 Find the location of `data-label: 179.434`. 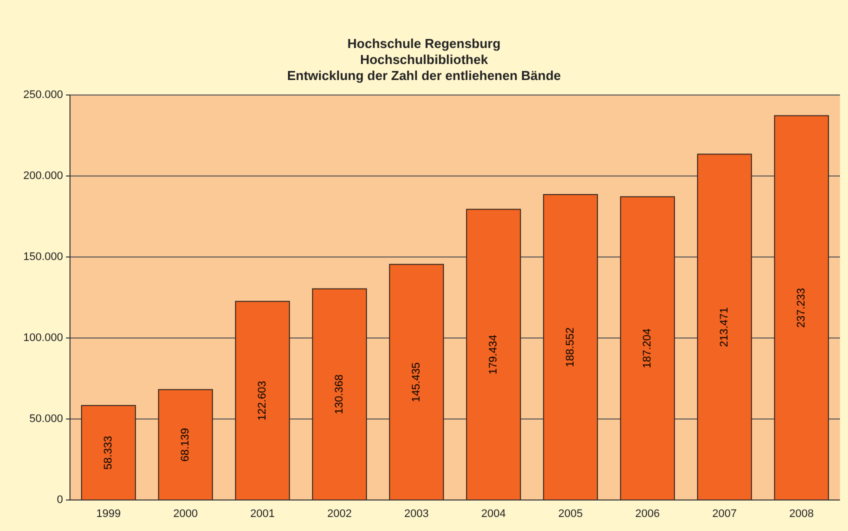

data-label: 179.434 is located at coordinates (494, 354).